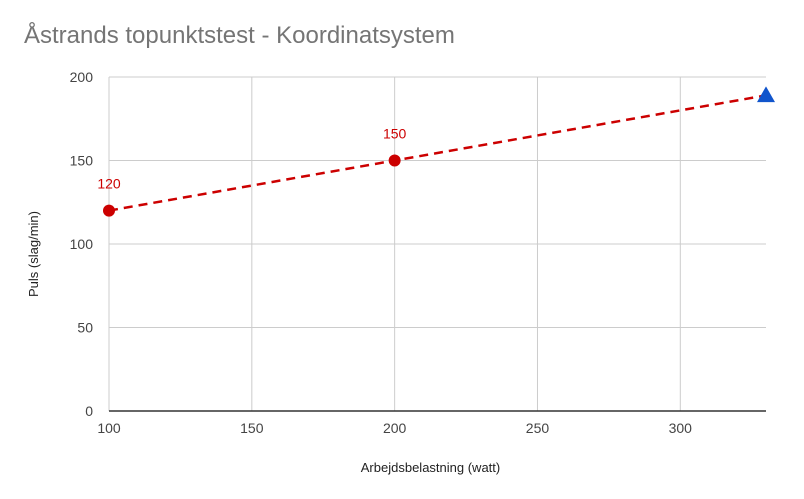 The width and height of the screenshot is (804, 499). Describe the element at coordinates (33, 254) in the screenshot. I see `y-axis-title: Puls (slag/min)` at that location.